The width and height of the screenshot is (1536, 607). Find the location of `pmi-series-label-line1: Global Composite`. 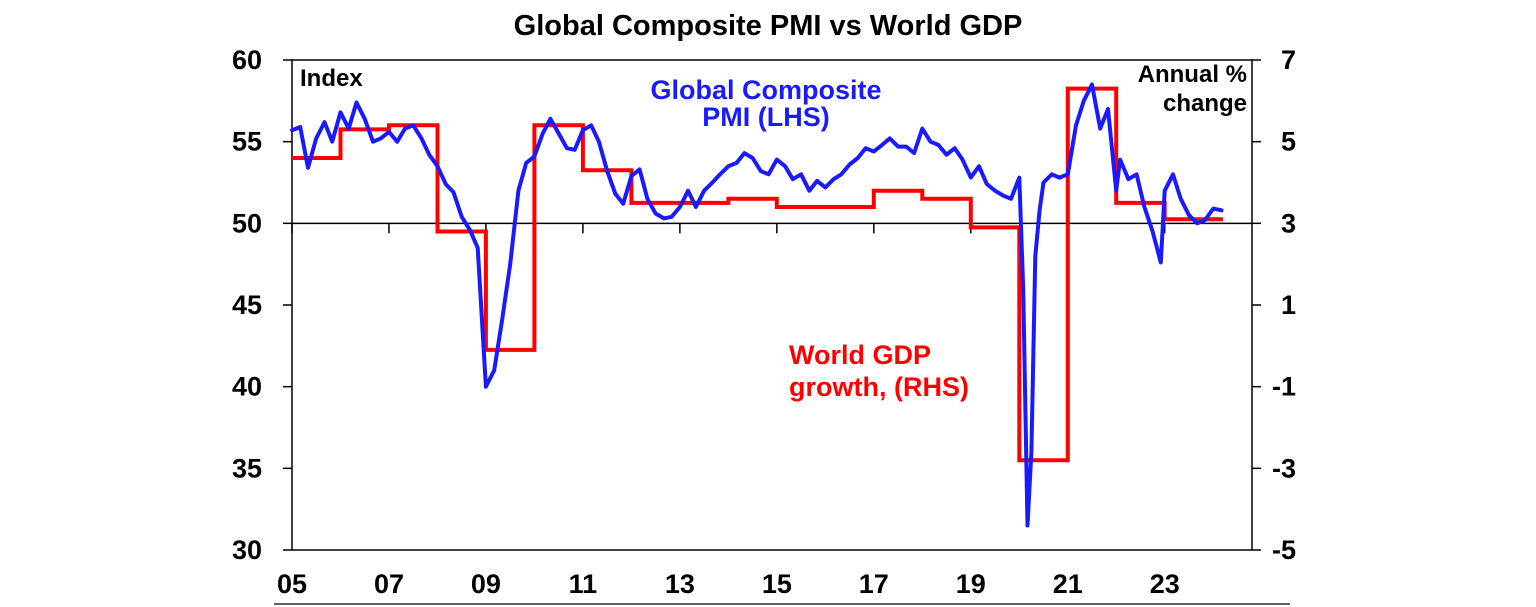

pmi-series-label-line1: Global Composite is located at coordinates (765, 90).